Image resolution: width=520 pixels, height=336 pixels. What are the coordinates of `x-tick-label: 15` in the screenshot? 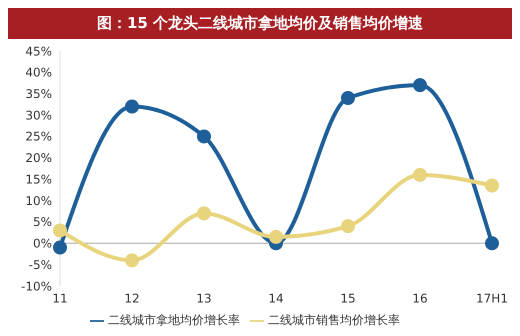 It's located at (348, 299).